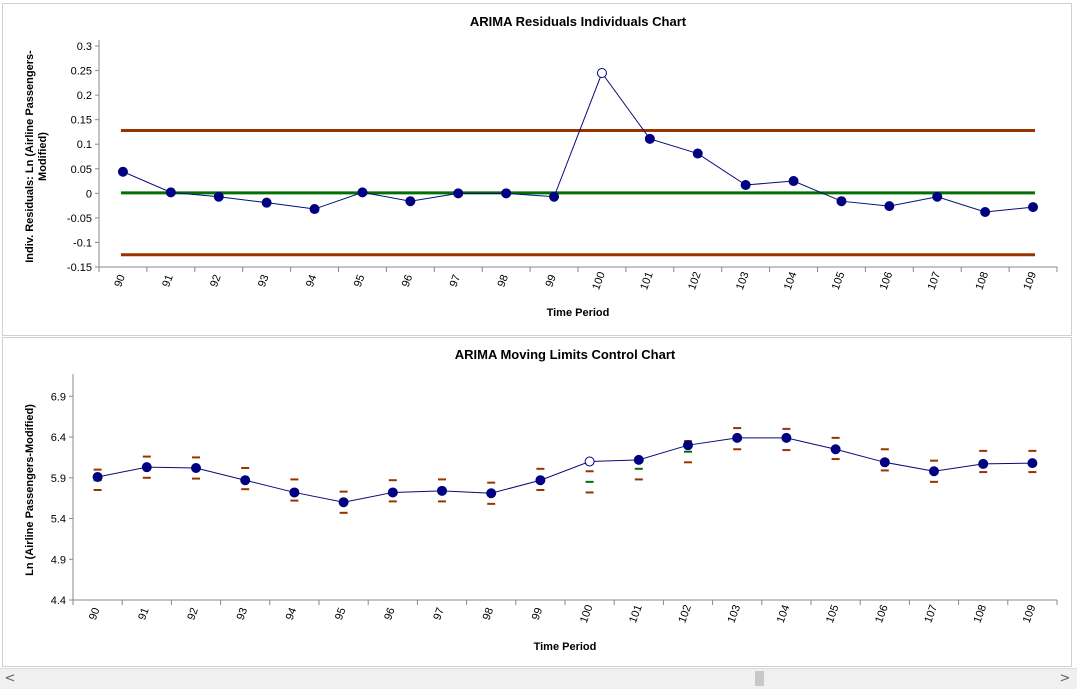 This screenshot has height=692, width=1077. I want to click on y-tick-label: 0.05, so click(81, 170).